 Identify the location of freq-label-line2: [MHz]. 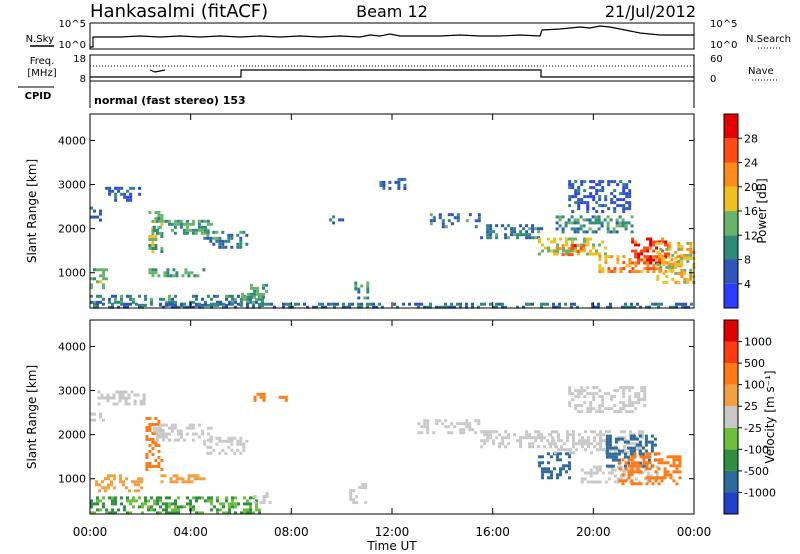
(41, 73).